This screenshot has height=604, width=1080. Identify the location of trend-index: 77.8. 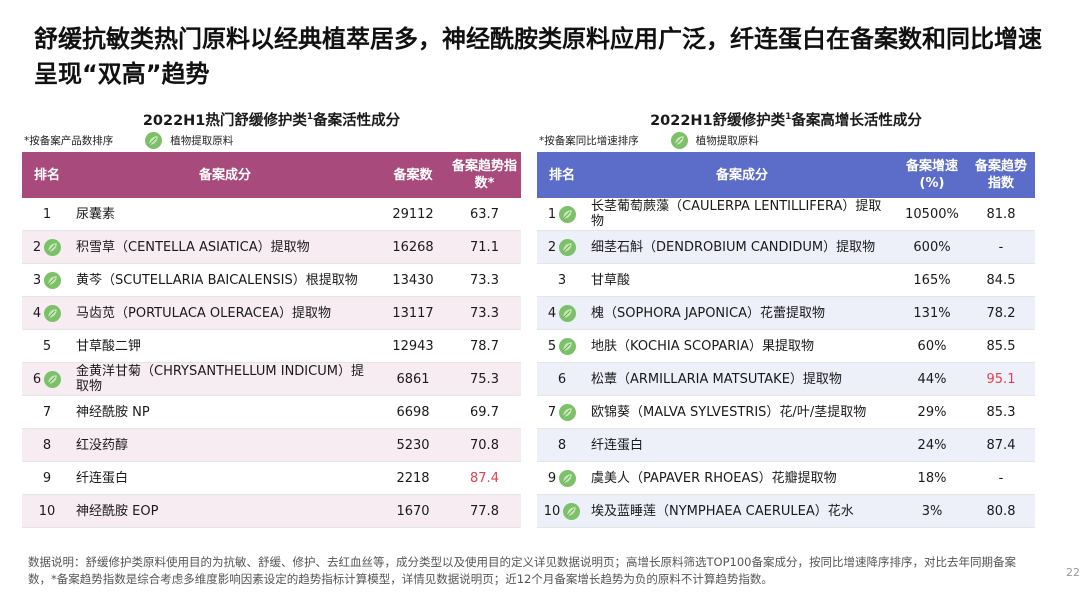
(484, 511).